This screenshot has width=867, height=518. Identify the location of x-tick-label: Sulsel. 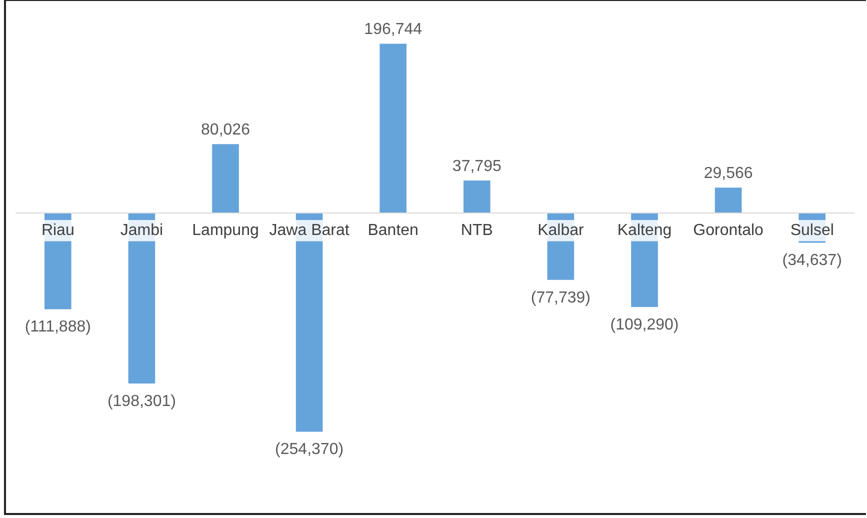
(812, 231).